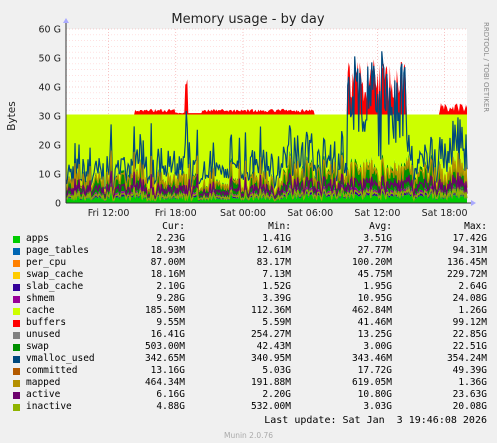  I want to click on legend-value-avg: 17.72G, so click(374, 370).